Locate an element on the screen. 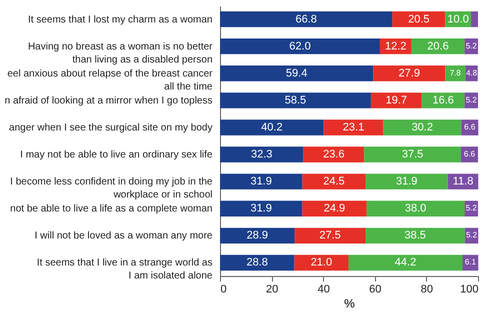 The height and width of the screenshot is (325, 493). data-label: 40.2 is located at coordinates (272, 127).